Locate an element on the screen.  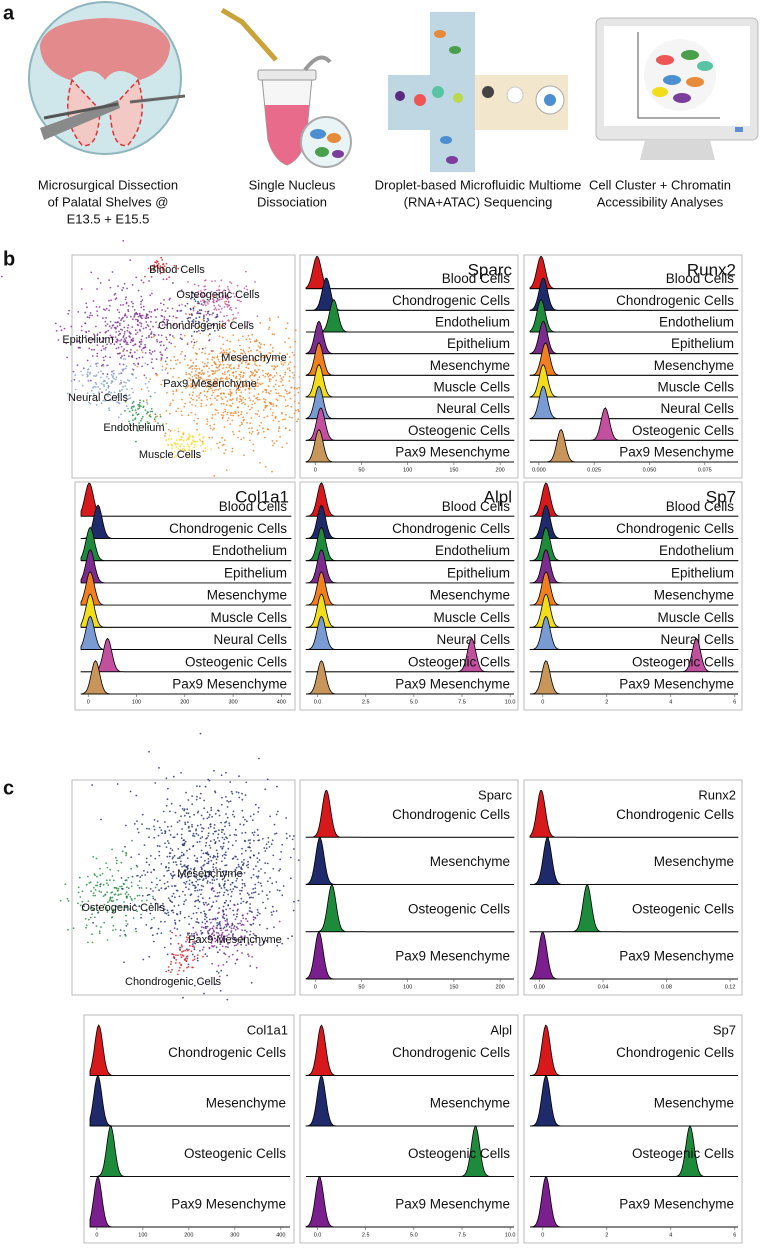
row-label: Osteogenic Cells is located at coordinates (683, 908).